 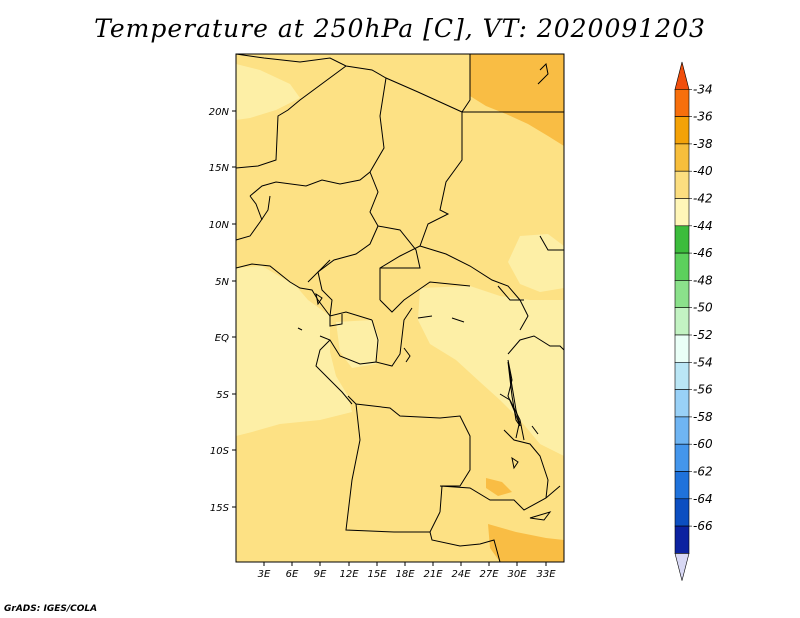 I want to click on lon-label: 12E, so click(x=349, y=574).